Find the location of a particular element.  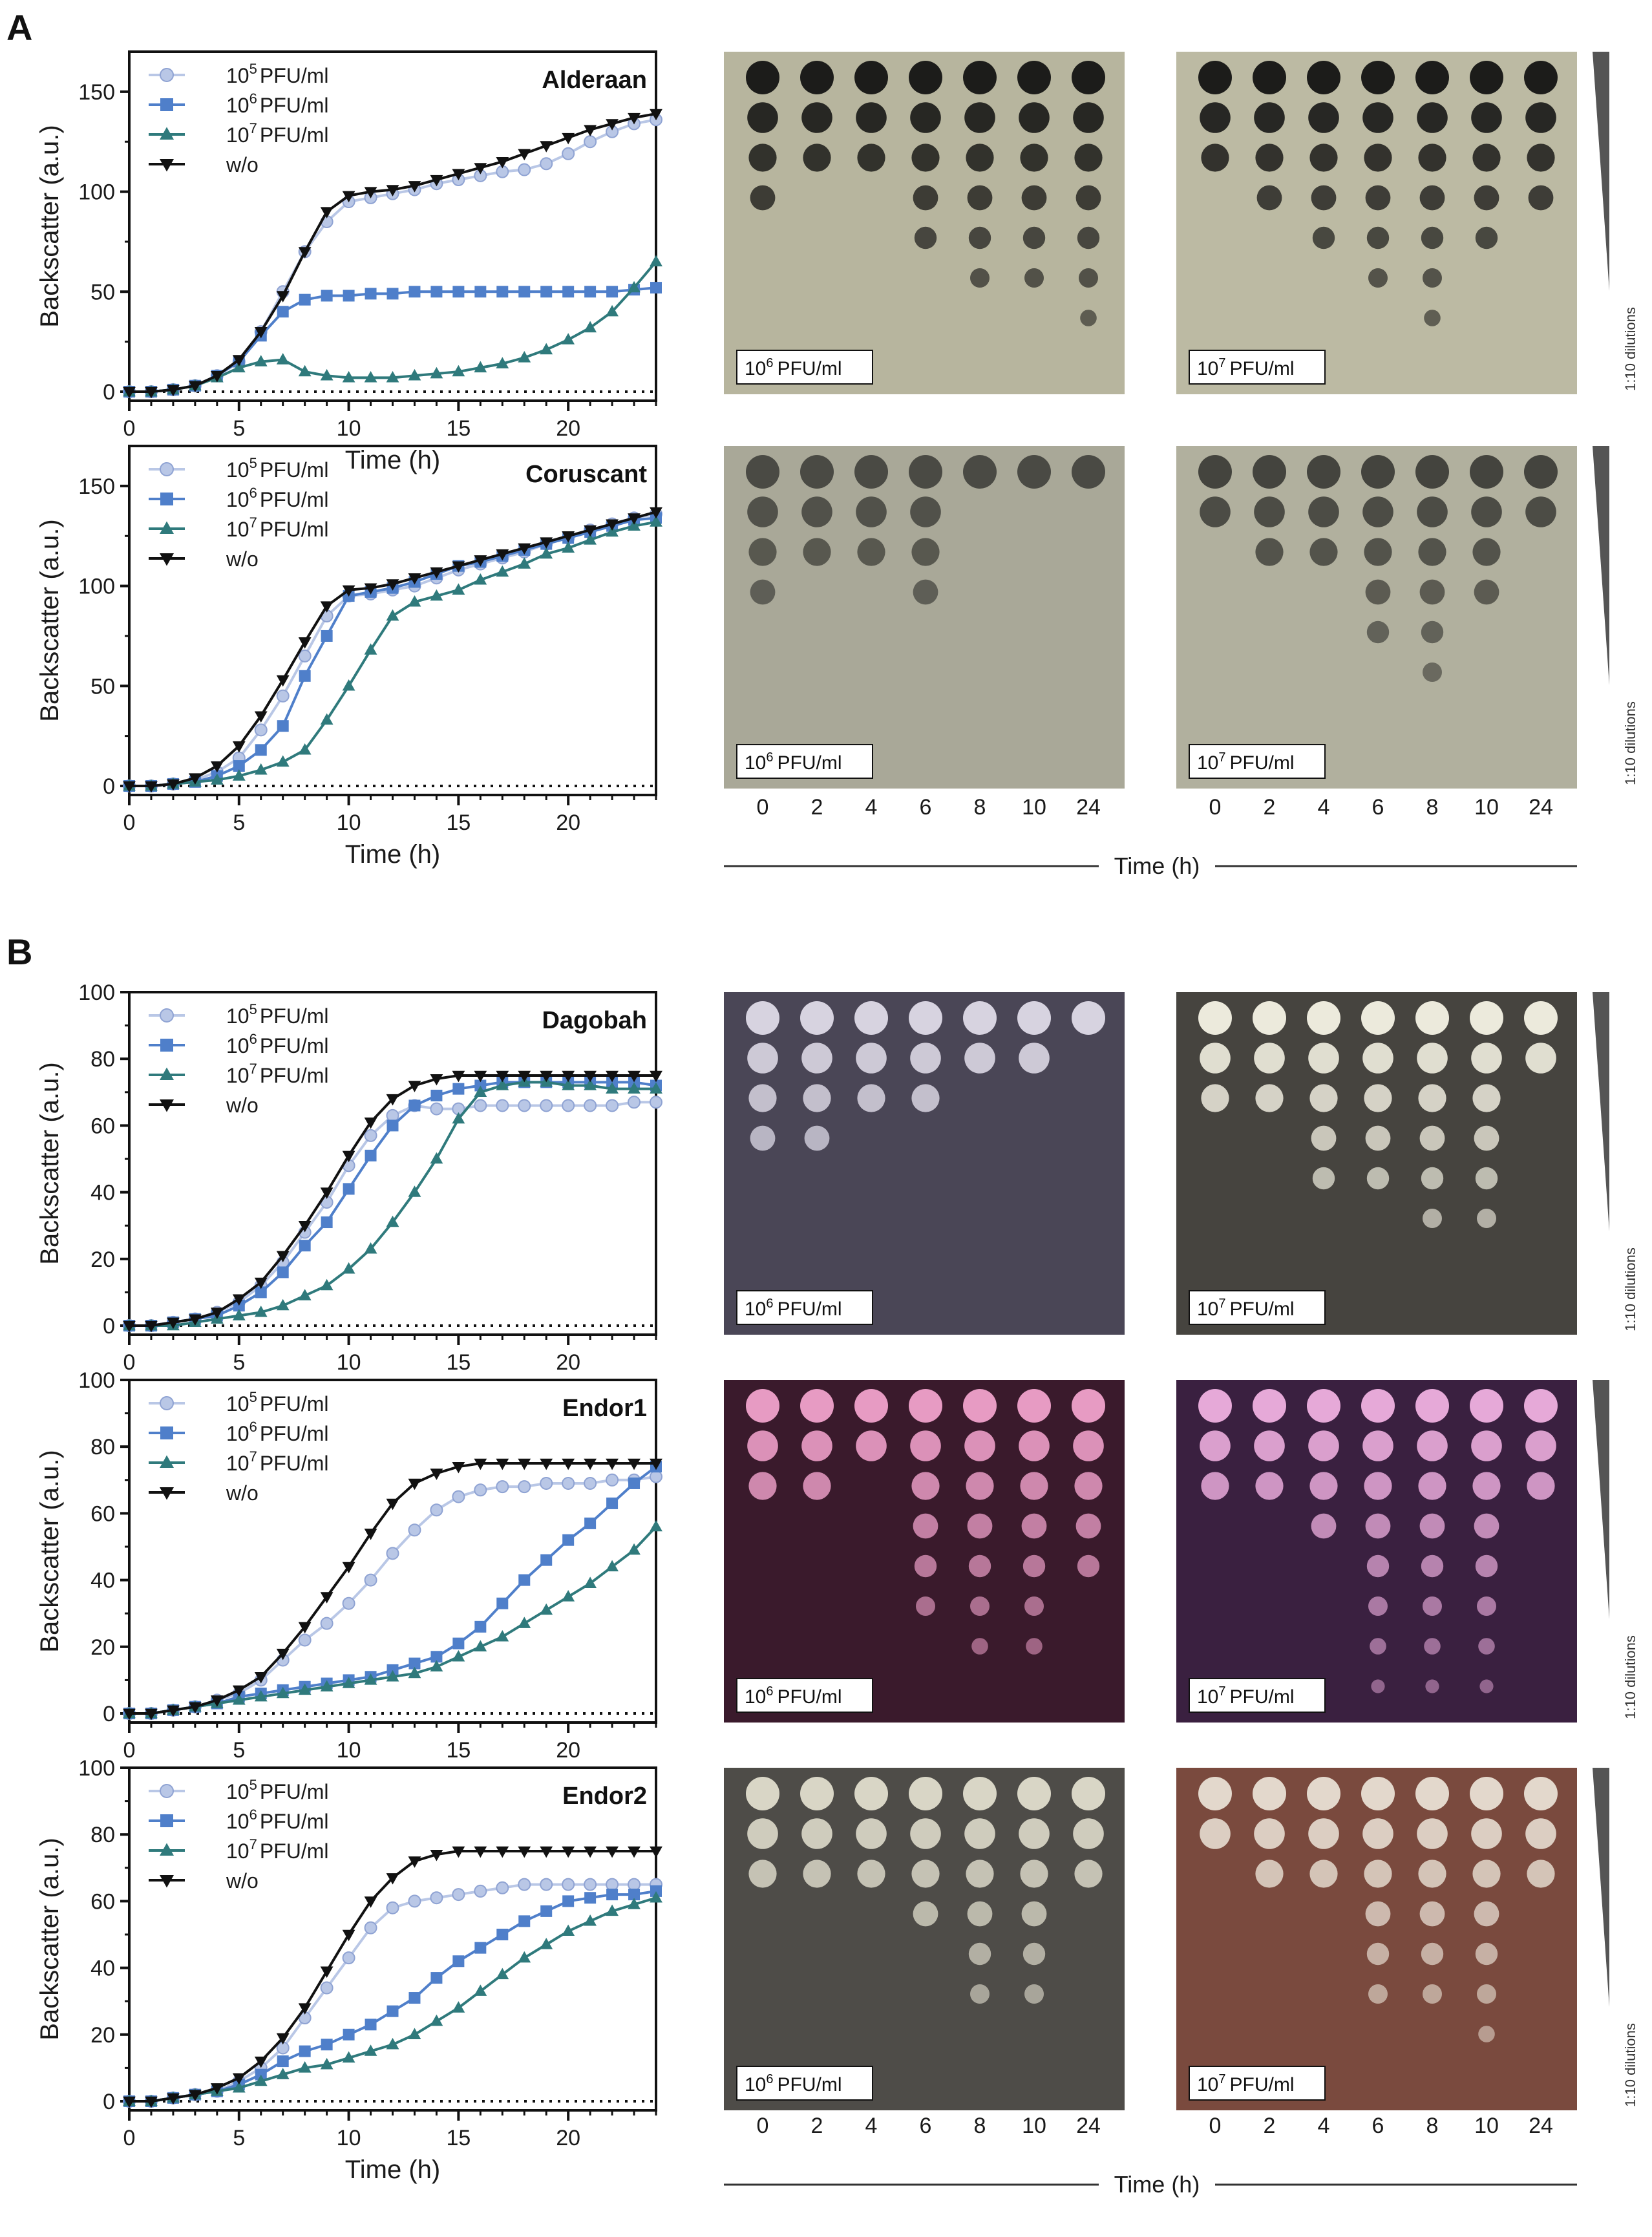

plot-frame is located at coordinates (392, 226).